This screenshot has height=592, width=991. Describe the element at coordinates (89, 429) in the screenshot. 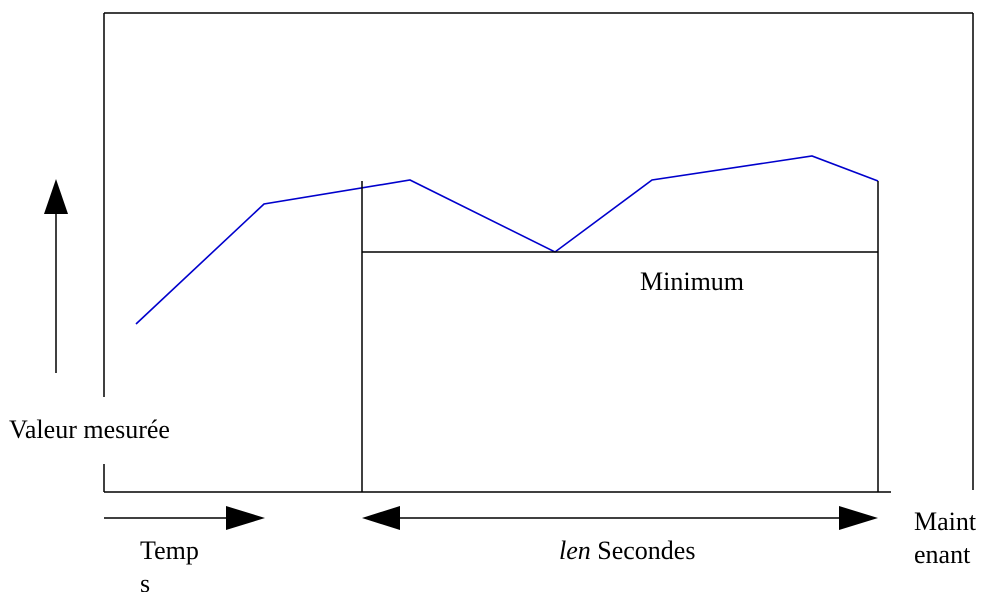

I see `y-axis-label: Valeur mesurée` at that location.